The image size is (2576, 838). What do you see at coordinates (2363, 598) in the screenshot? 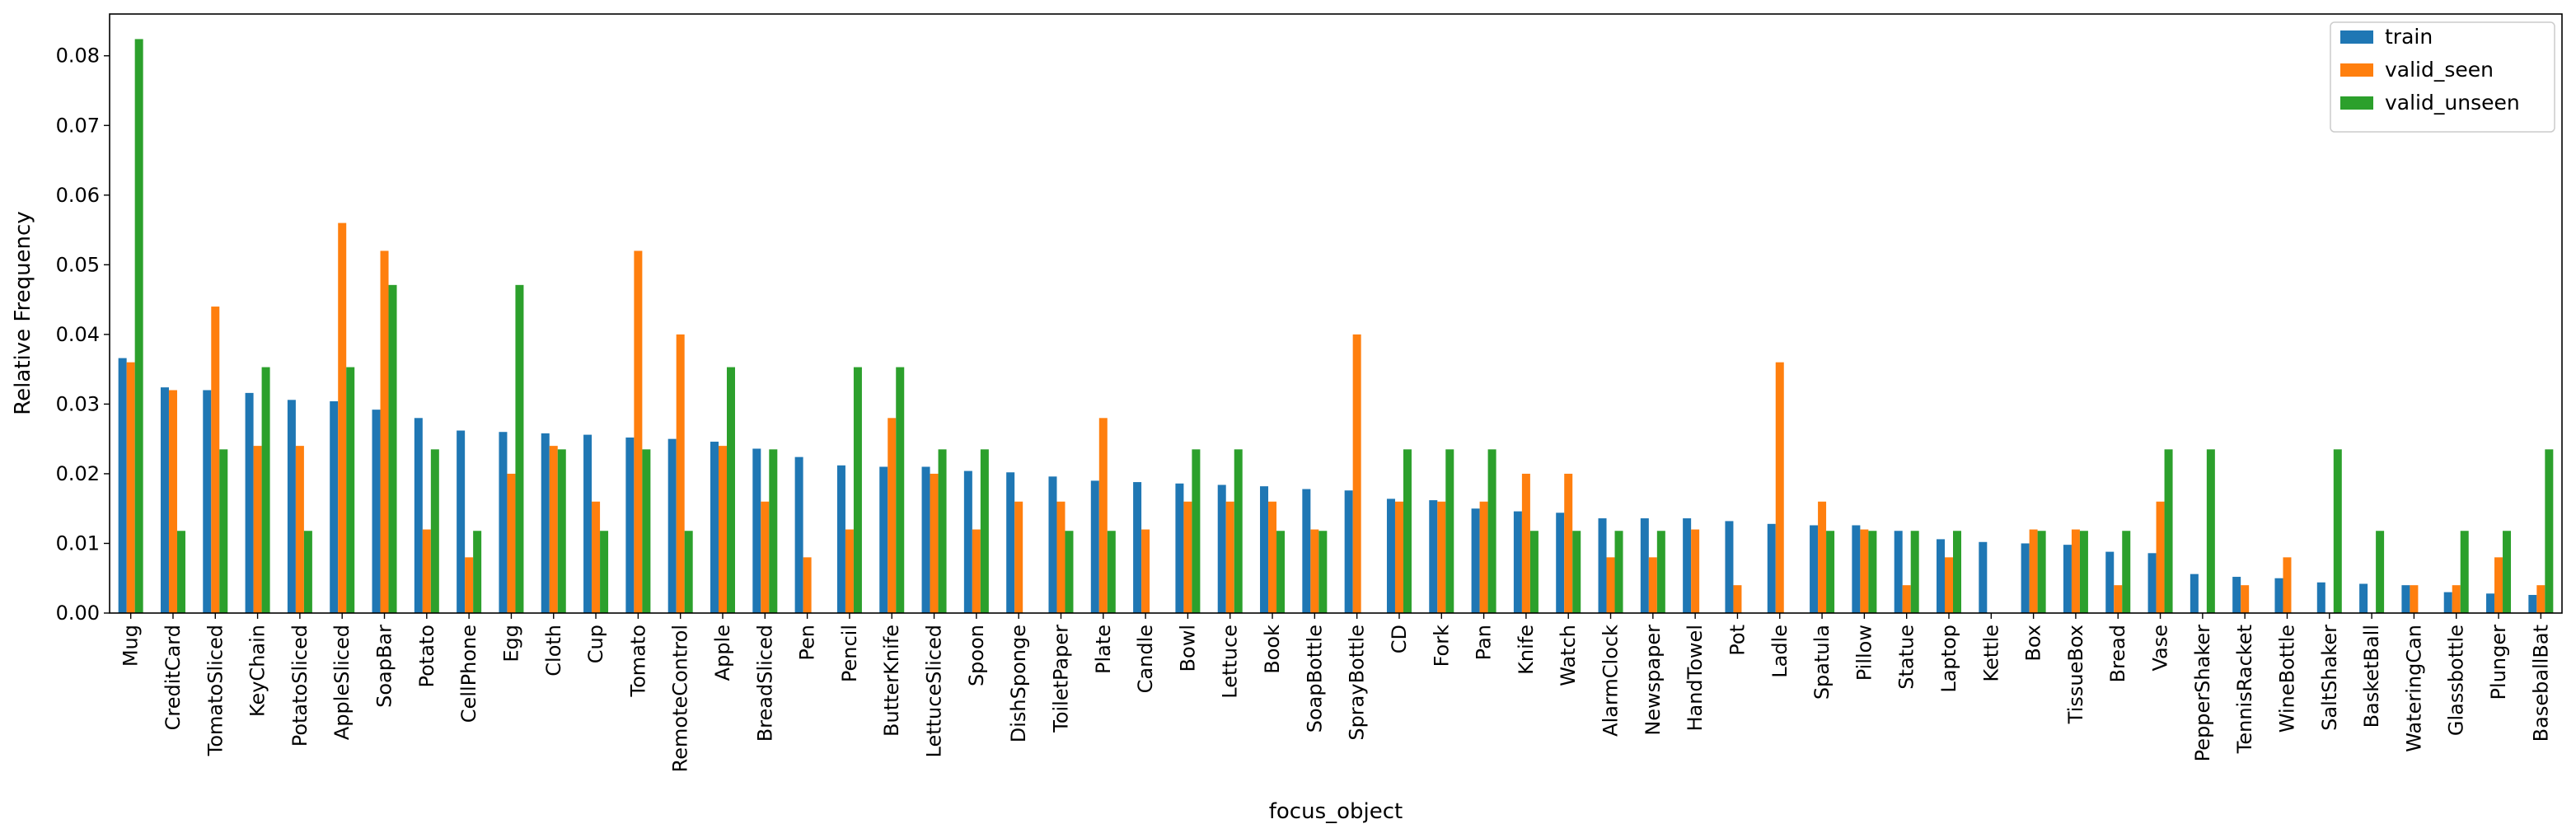
I see `bar-train-BasketBall` at bounding box center [2363, 598].